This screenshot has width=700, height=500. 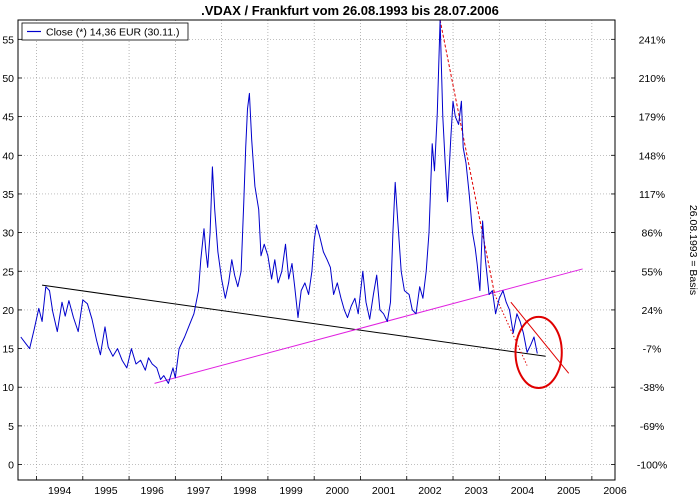 What do you see at coordinates (8, 40) in the screenshot?
I see `y-tick-label: 55` at bounding box center [8, 40].